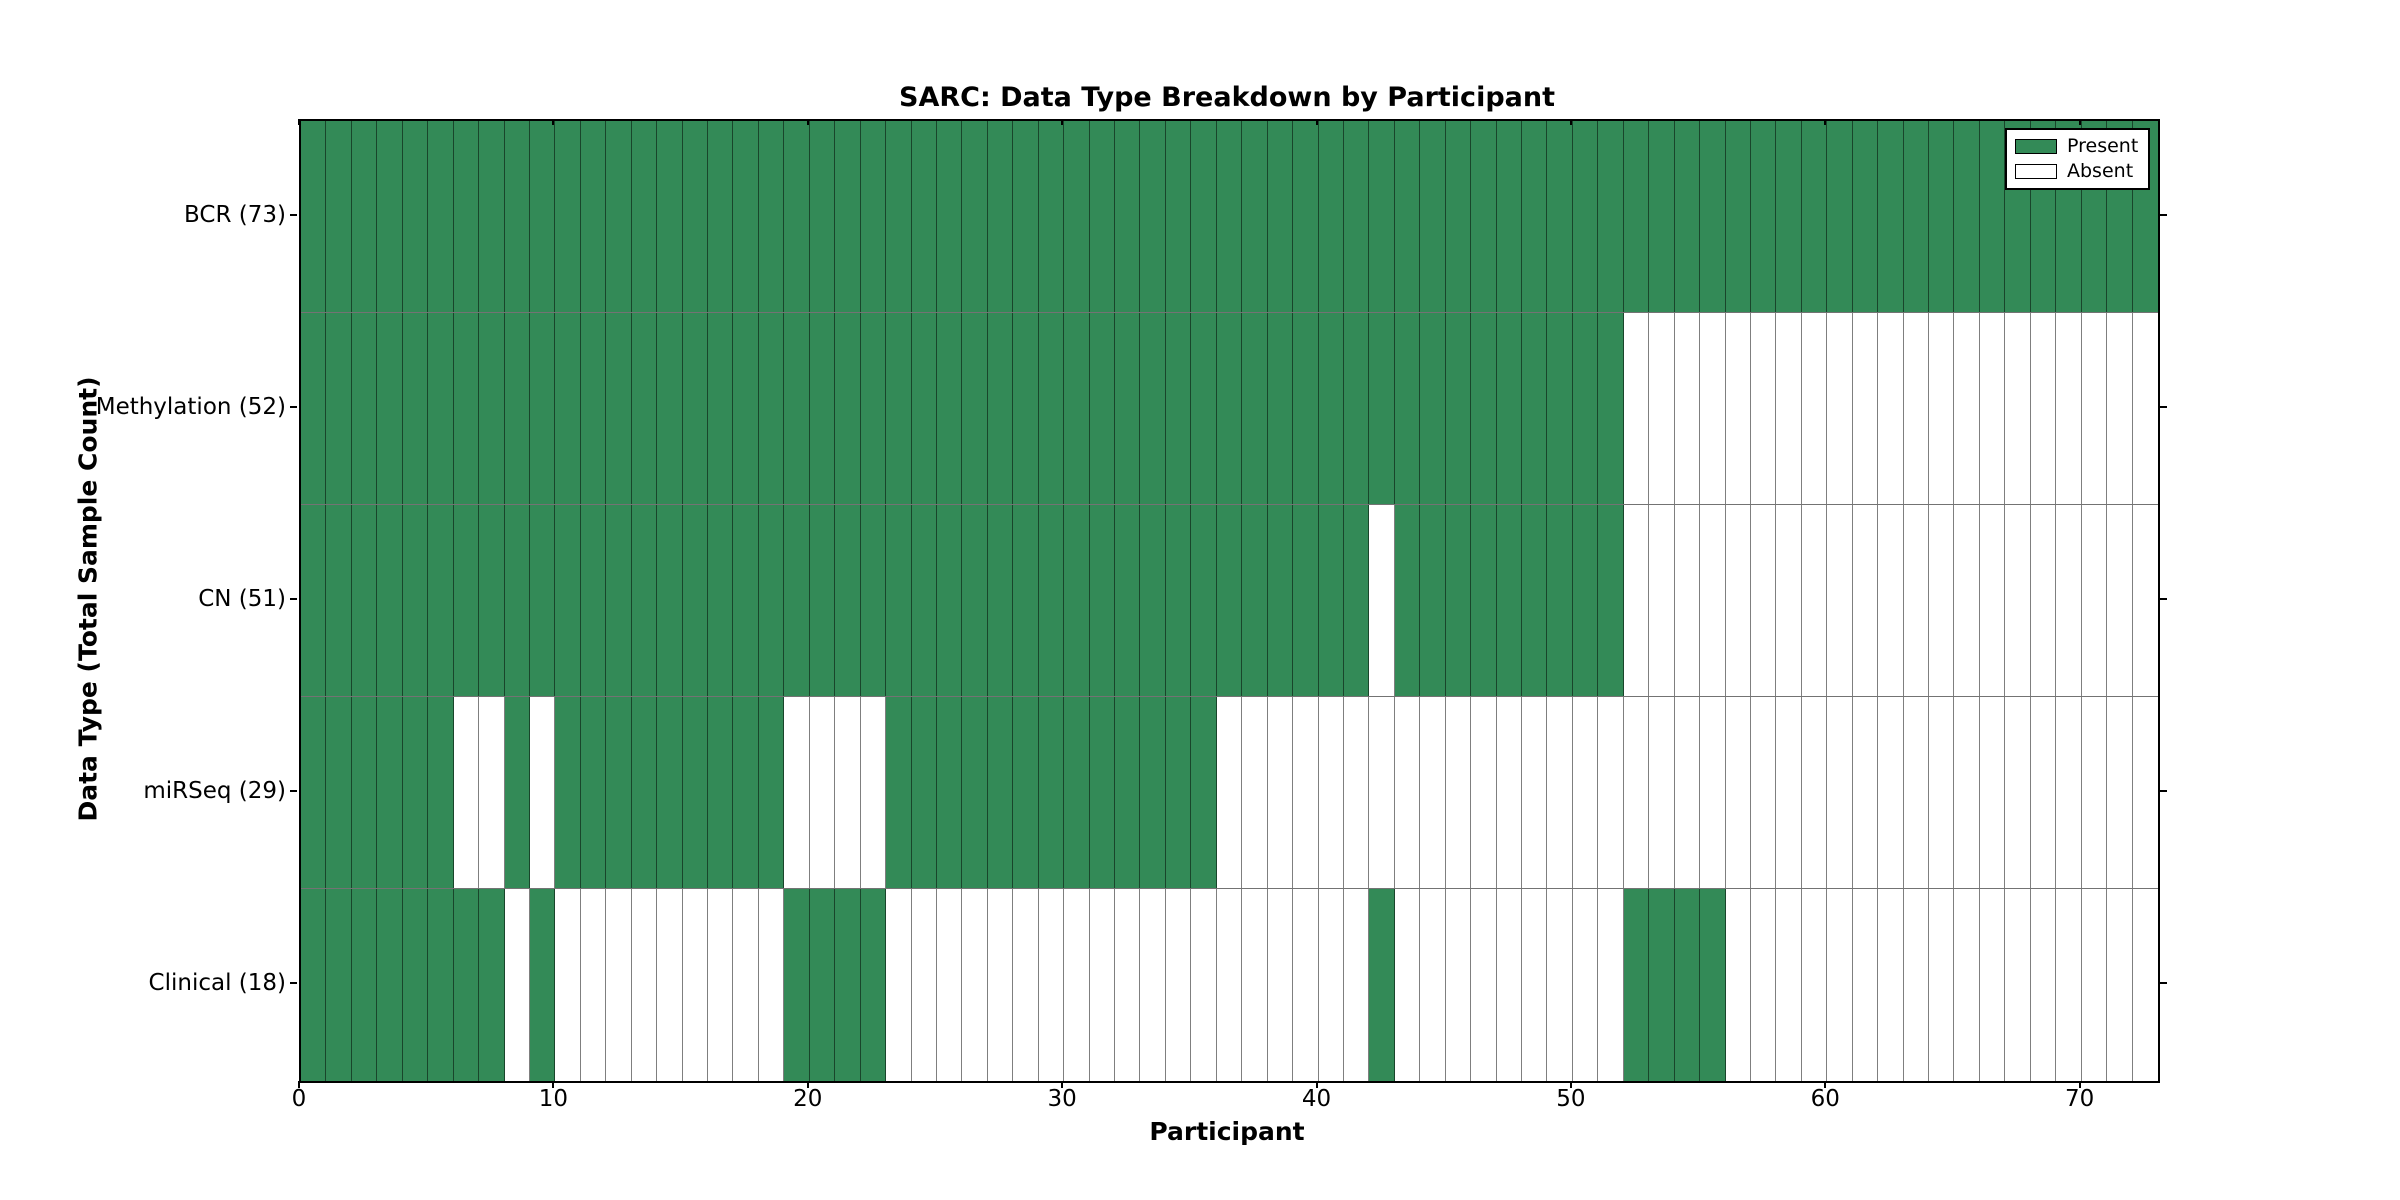 This screenshot has height=1200, width=2400. I want to click on x-tick-label: 0, so click(299, 1099).